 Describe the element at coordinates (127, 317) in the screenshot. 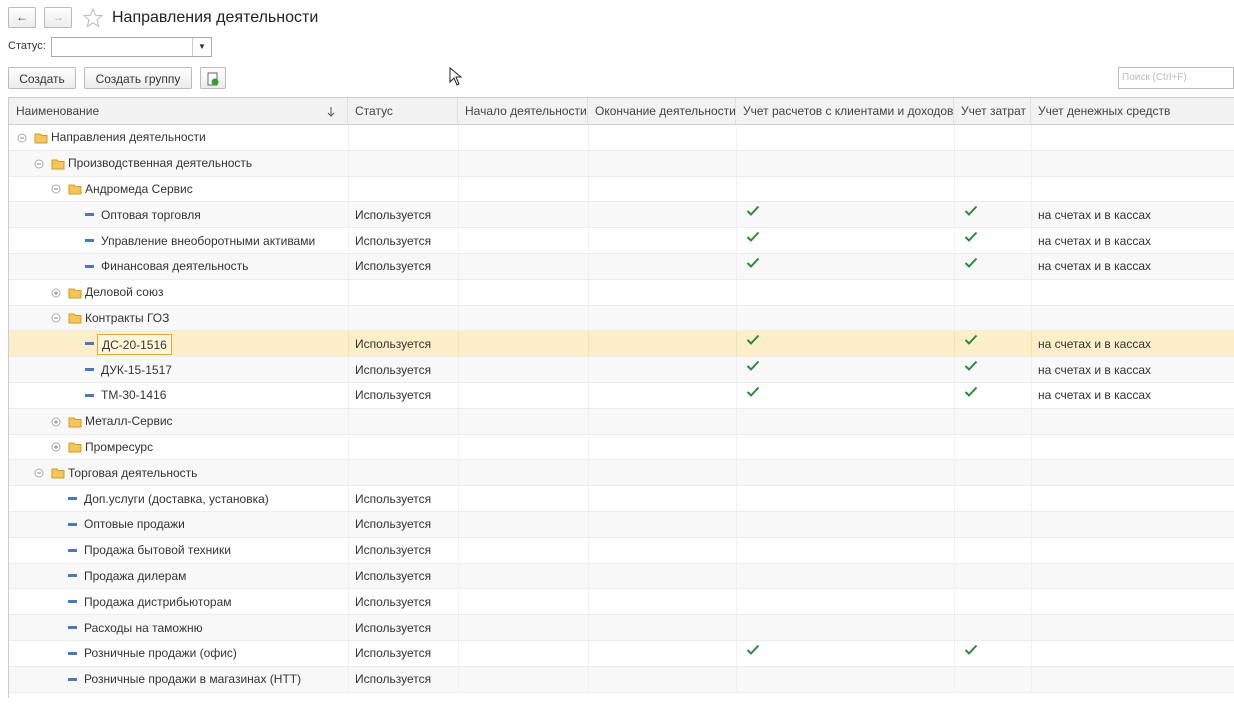

I see `row-name: Контракты ГОЗ` at that location.